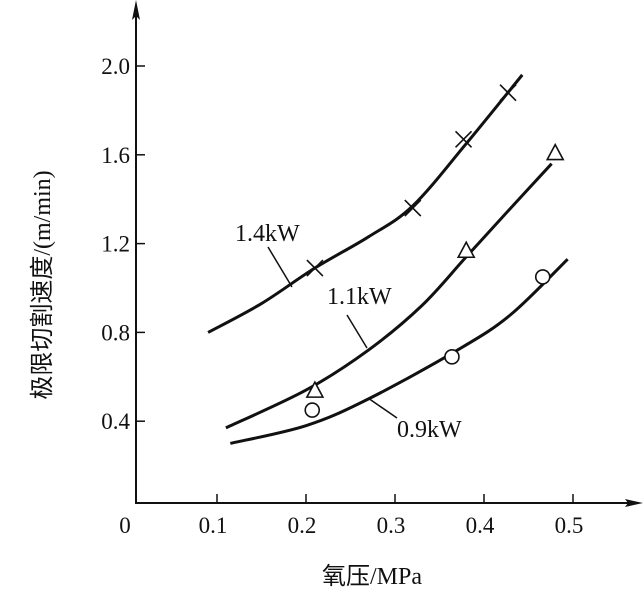  Describe the element at coordinates (480, 525) in the screenshot. I see `x-tick-label: 0.4` at that location.